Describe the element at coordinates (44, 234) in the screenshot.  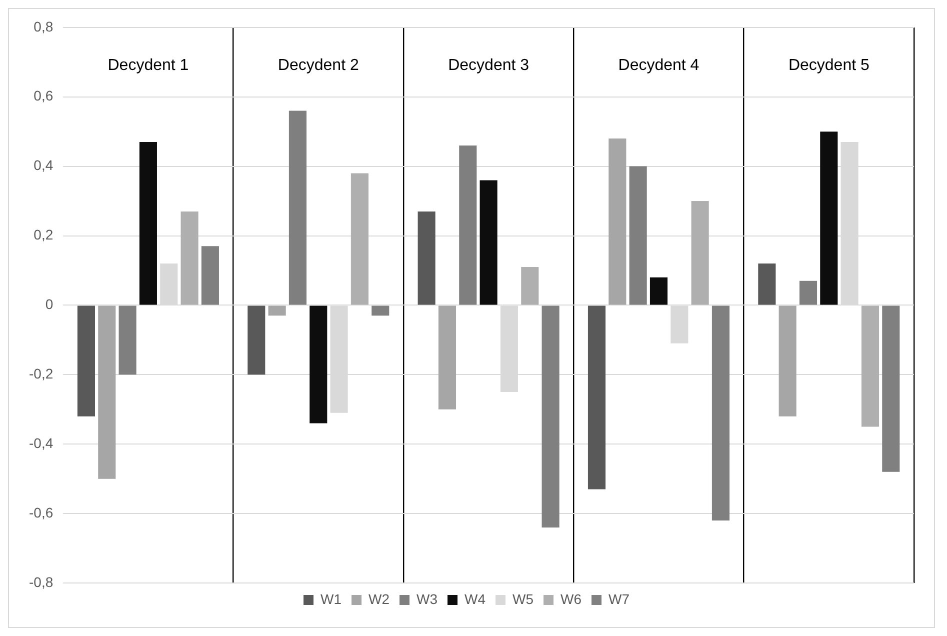
I see `y-tick-label: 0,2` at that location.